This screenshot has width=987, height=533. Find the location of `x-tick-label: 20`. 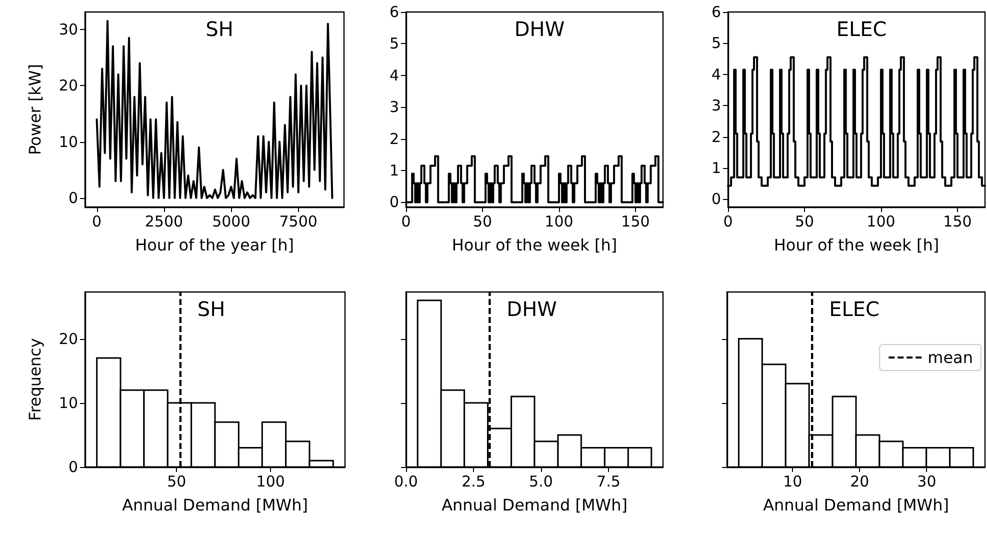

x-tick-label: 20 is located at coordinates (860, 481).